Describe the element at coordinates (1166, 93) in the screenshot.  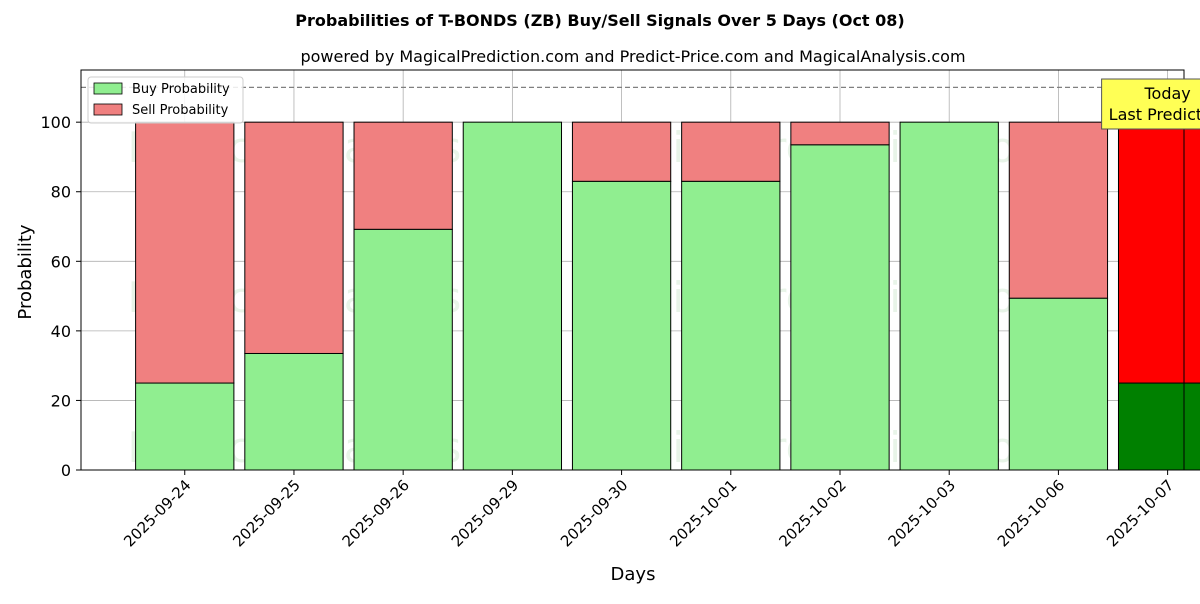
I see `annotation-line1: Today` at that location.